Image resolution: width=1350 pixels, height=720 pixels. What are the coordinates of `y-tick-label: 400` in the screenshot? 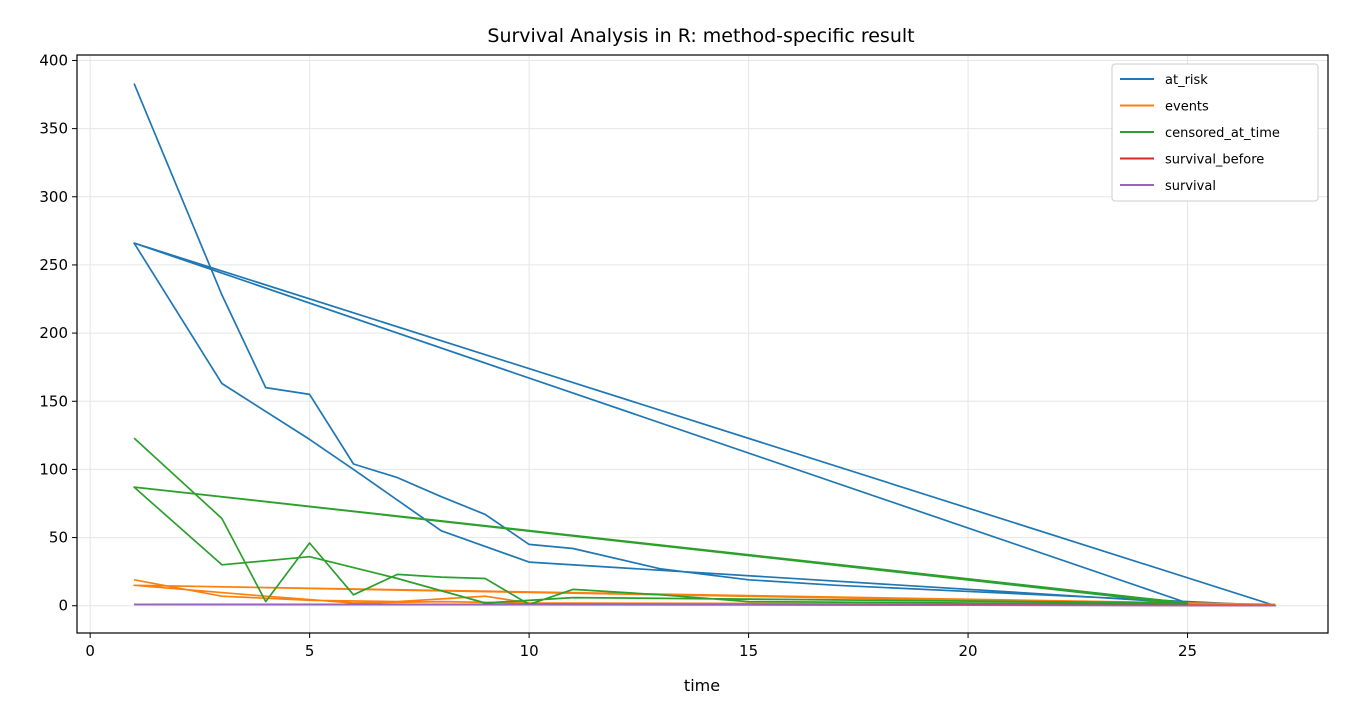 It's located at (53, 60).